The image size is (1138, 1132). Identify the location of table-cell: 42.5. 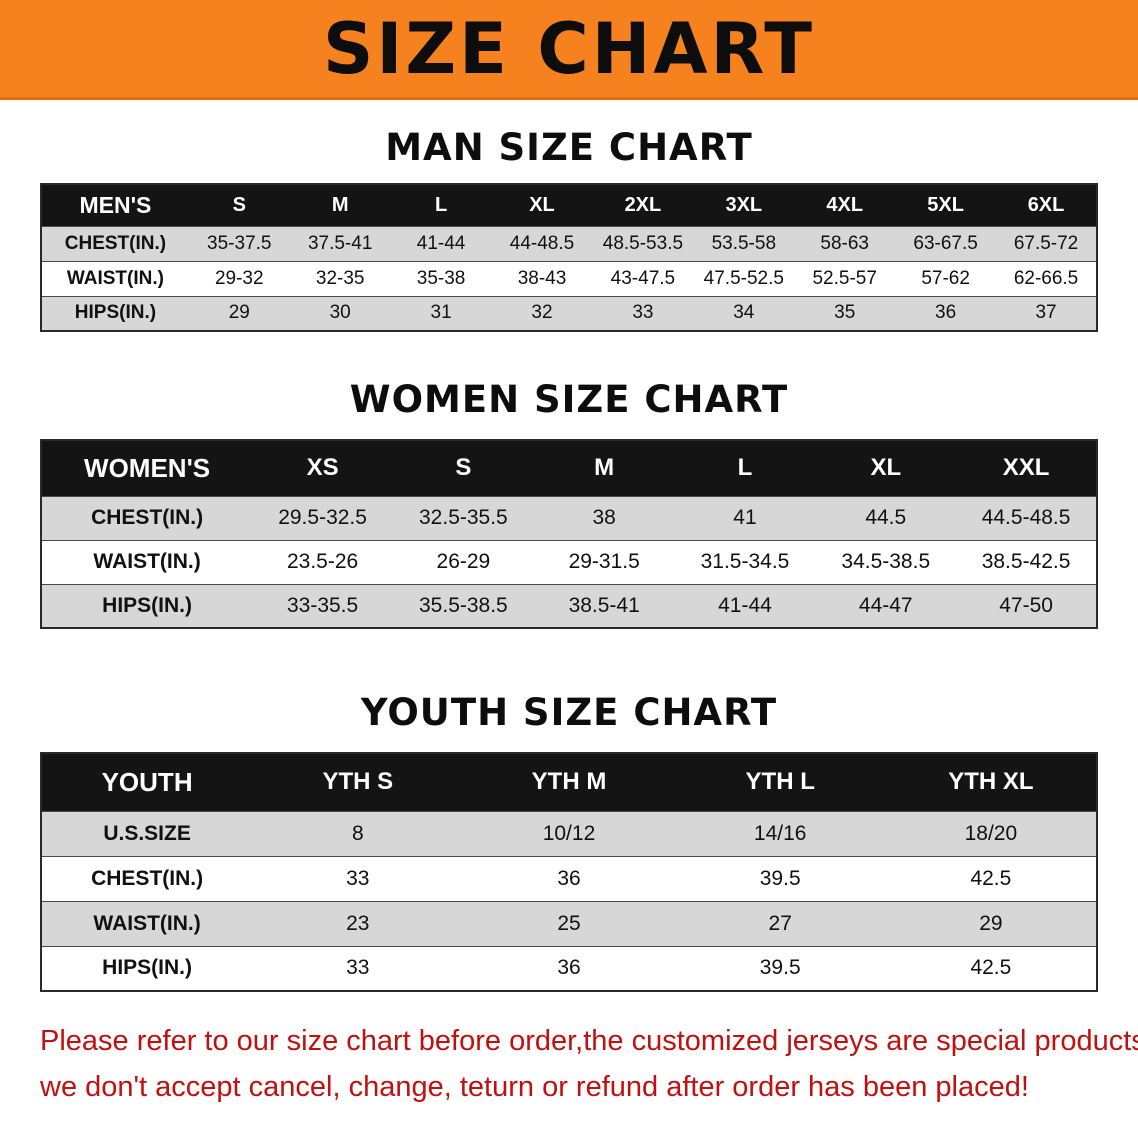
(991, 968).